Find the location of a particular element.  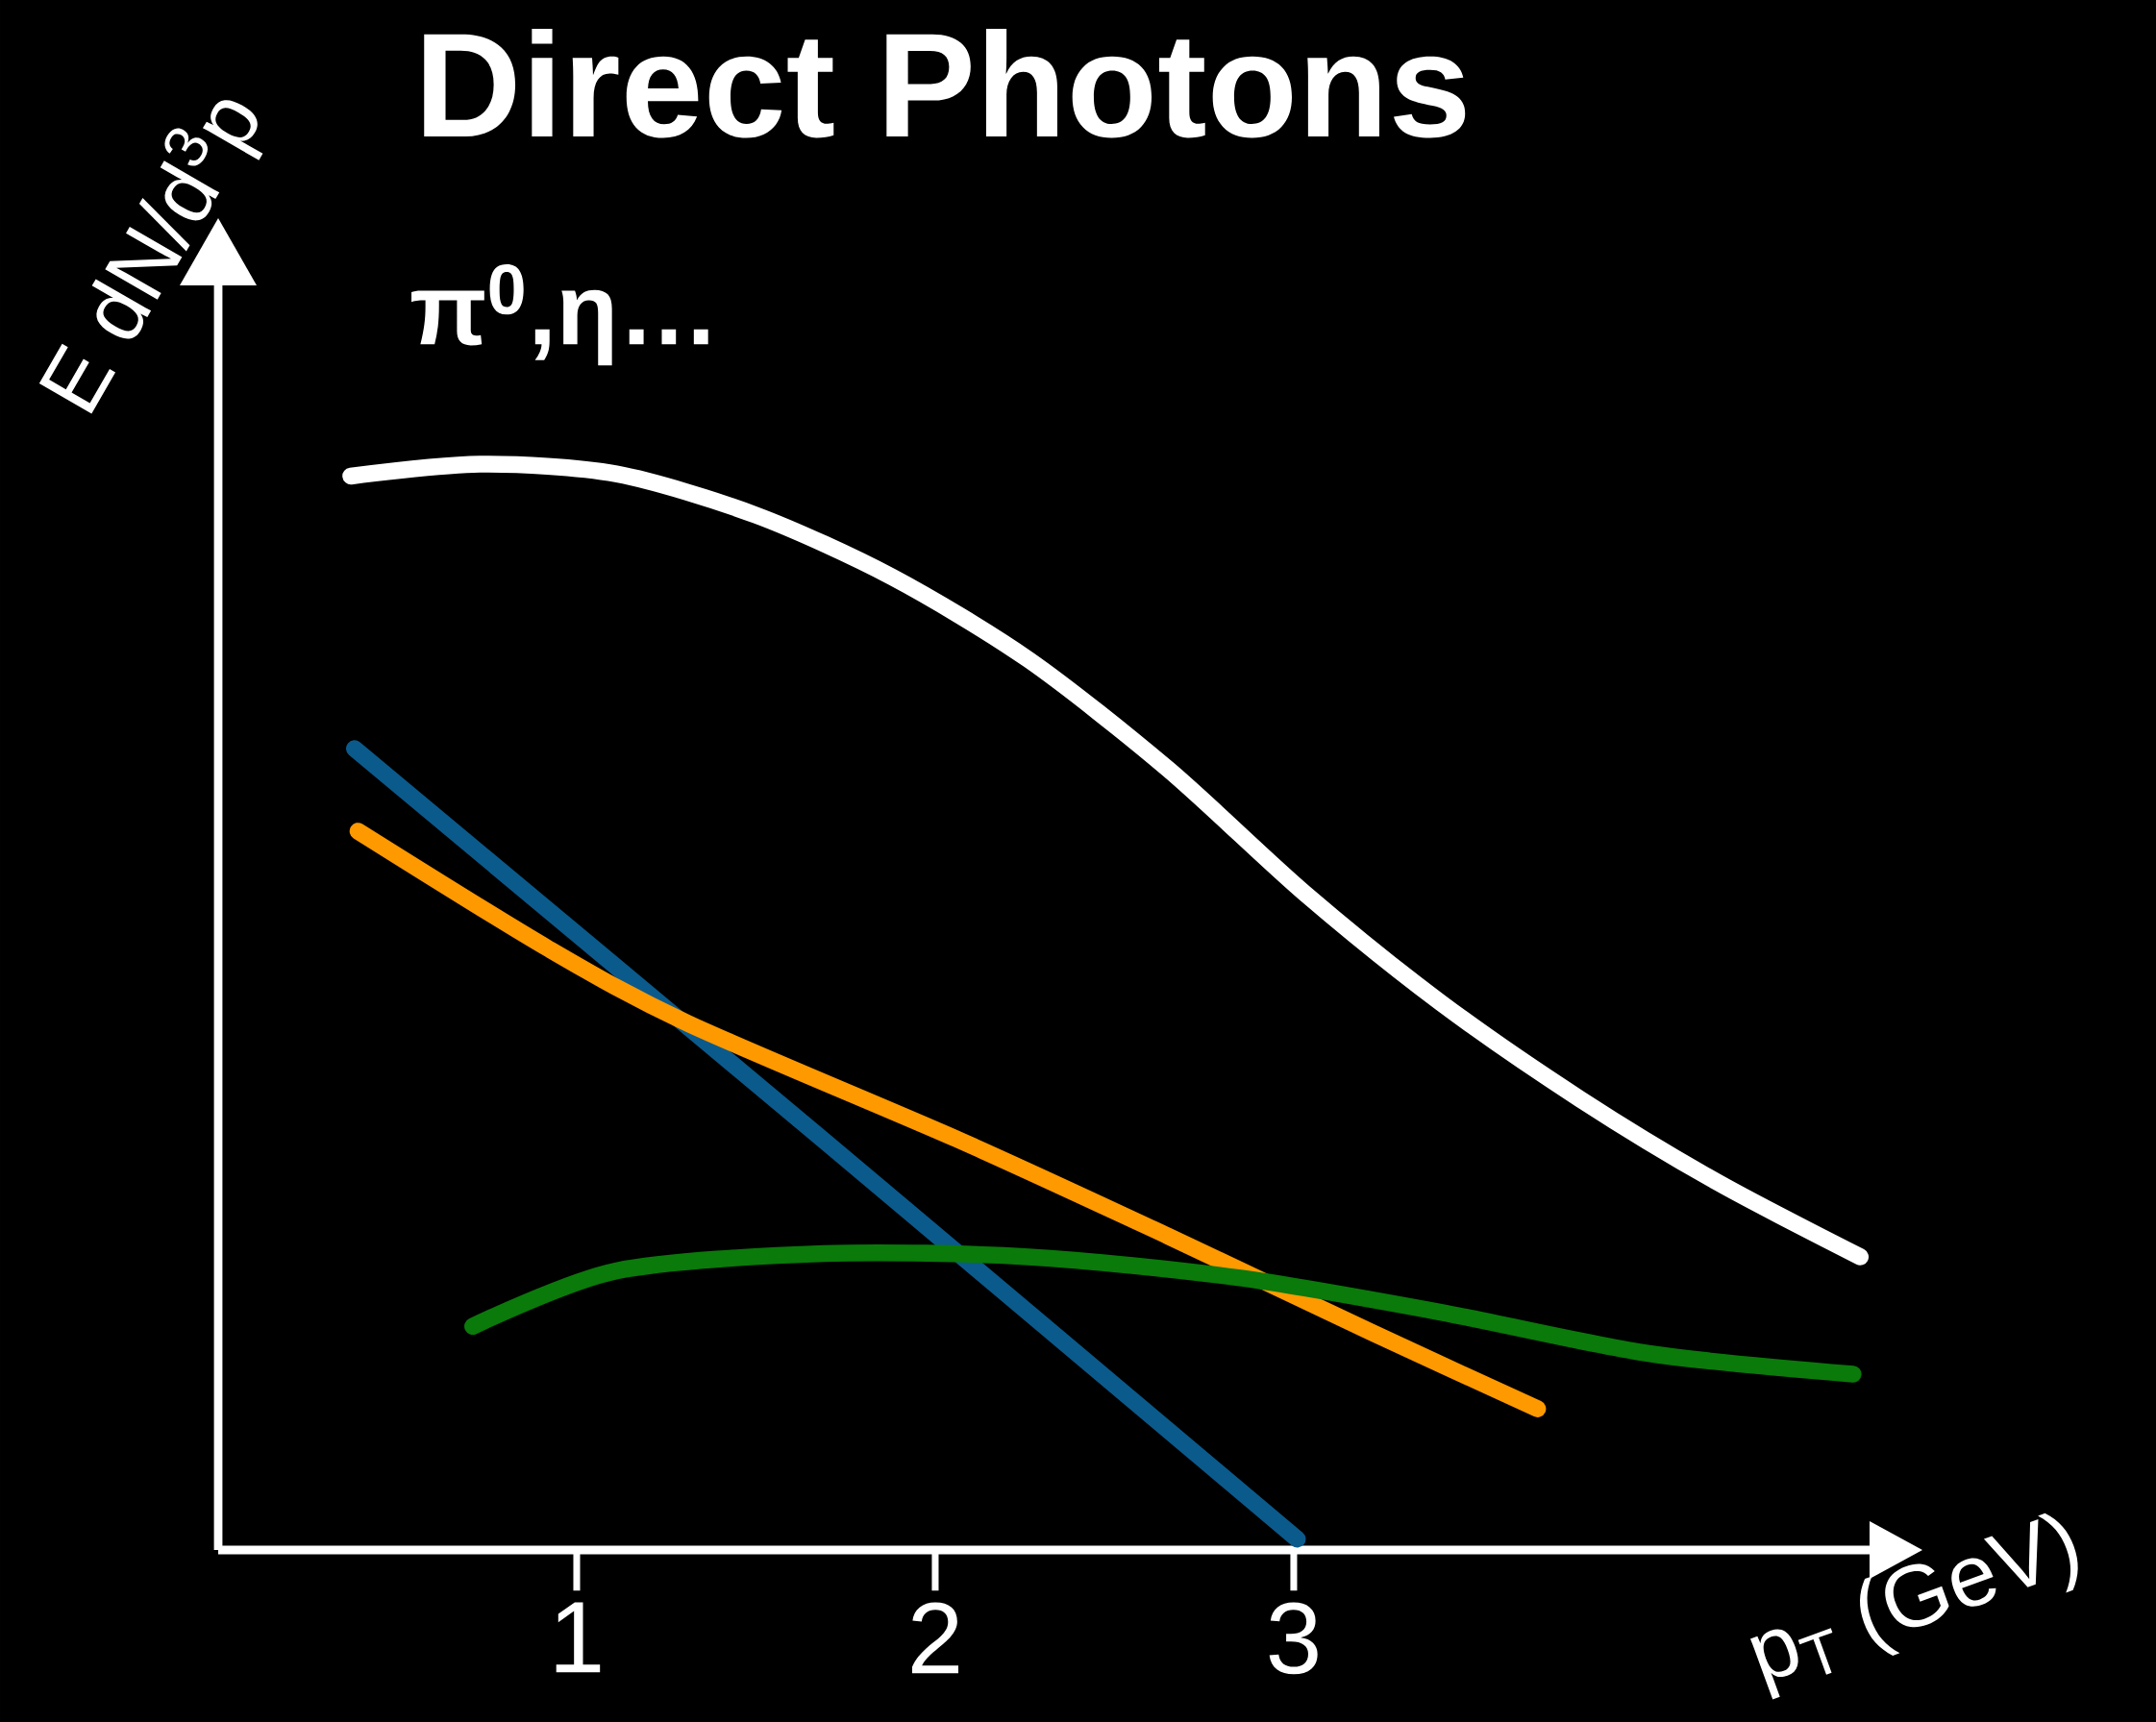

x-tick-label: 1 is located at coordinates (578, 1638).